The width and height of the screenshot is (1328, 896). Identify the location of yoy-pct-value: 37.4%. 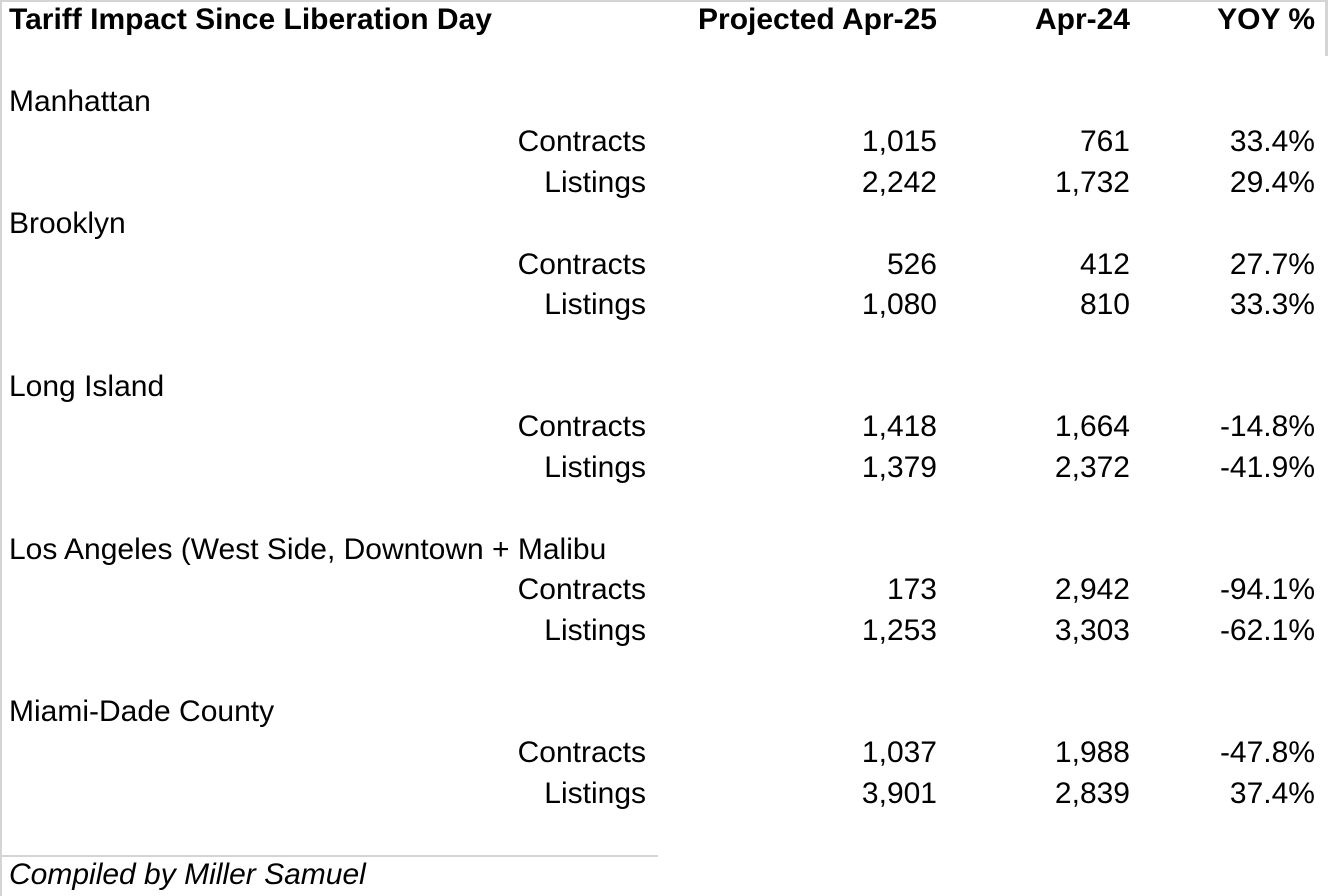
(1272, 793).